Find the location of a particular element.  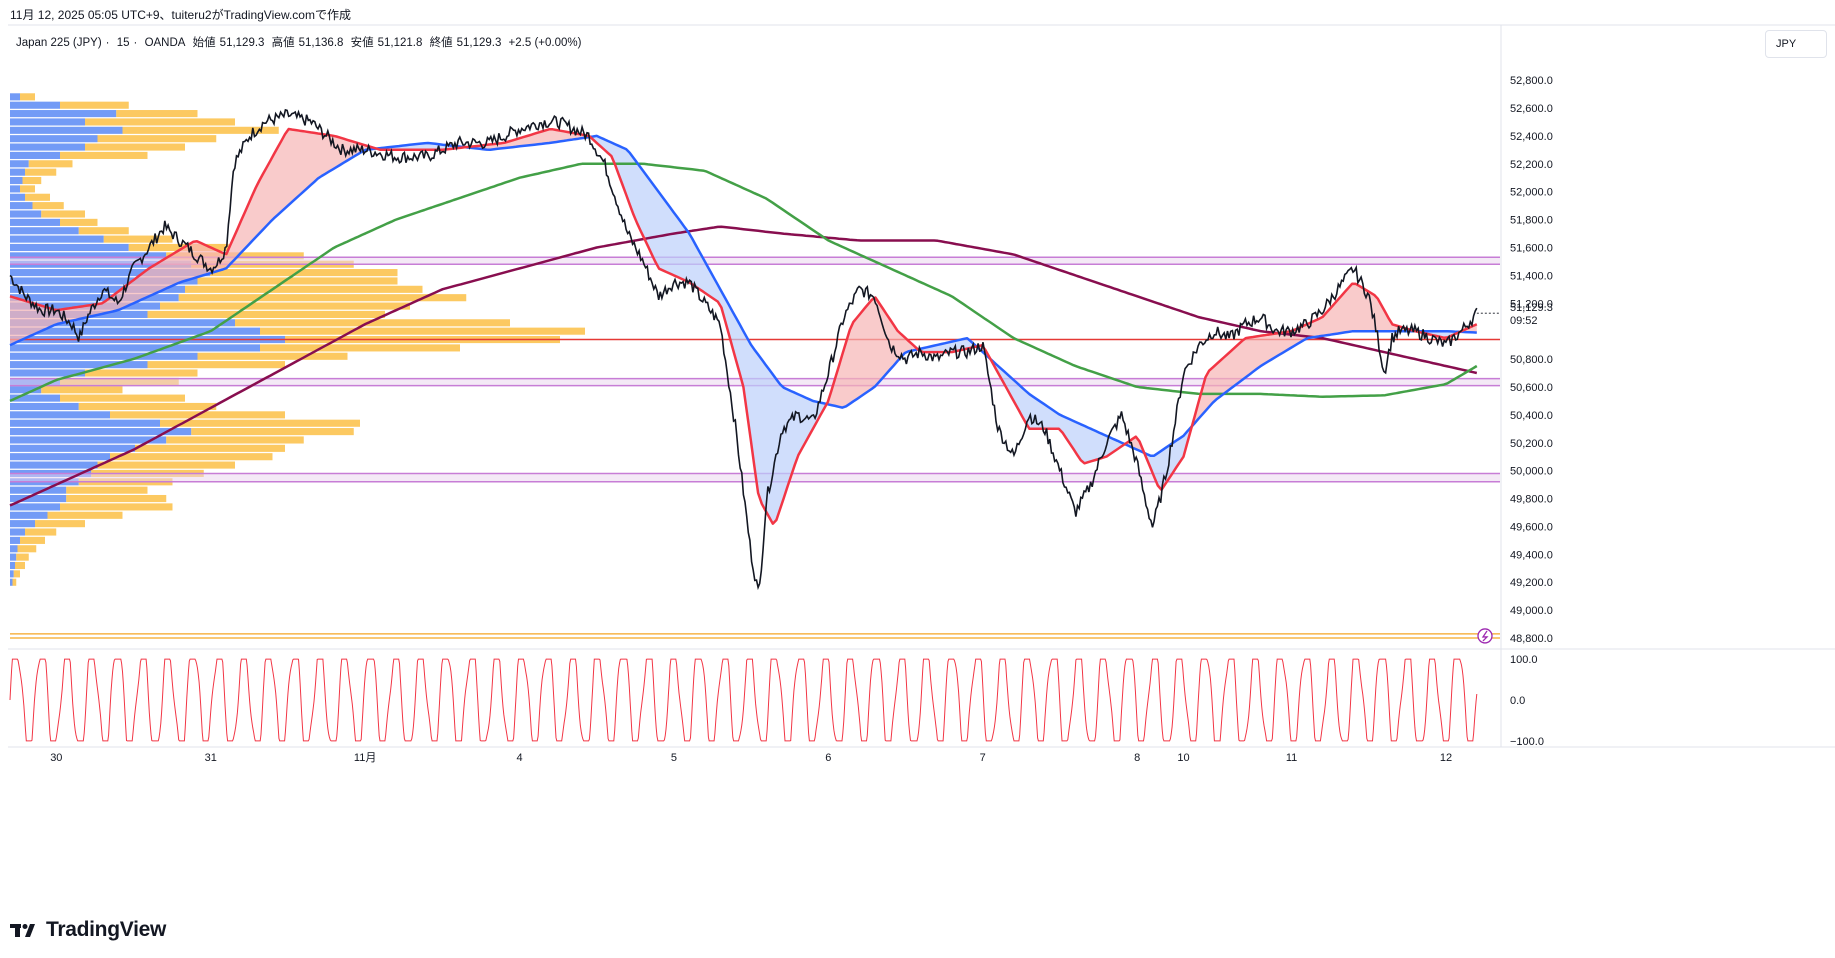

x-tick-label: 4 is located at coordinates (519, 758).